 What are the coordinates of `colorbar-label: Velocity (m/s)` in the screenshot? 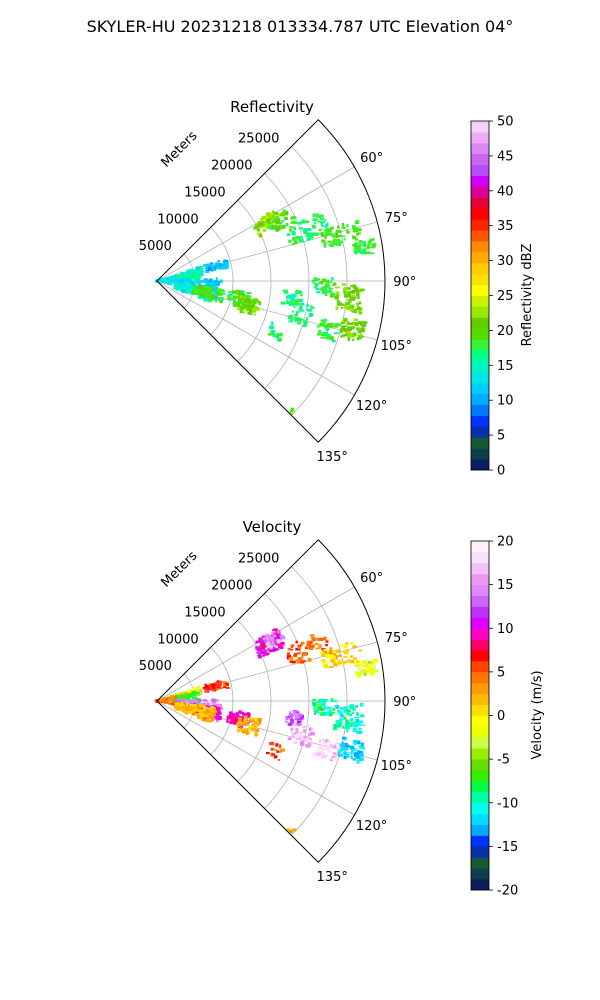 It's located at (537, 714).